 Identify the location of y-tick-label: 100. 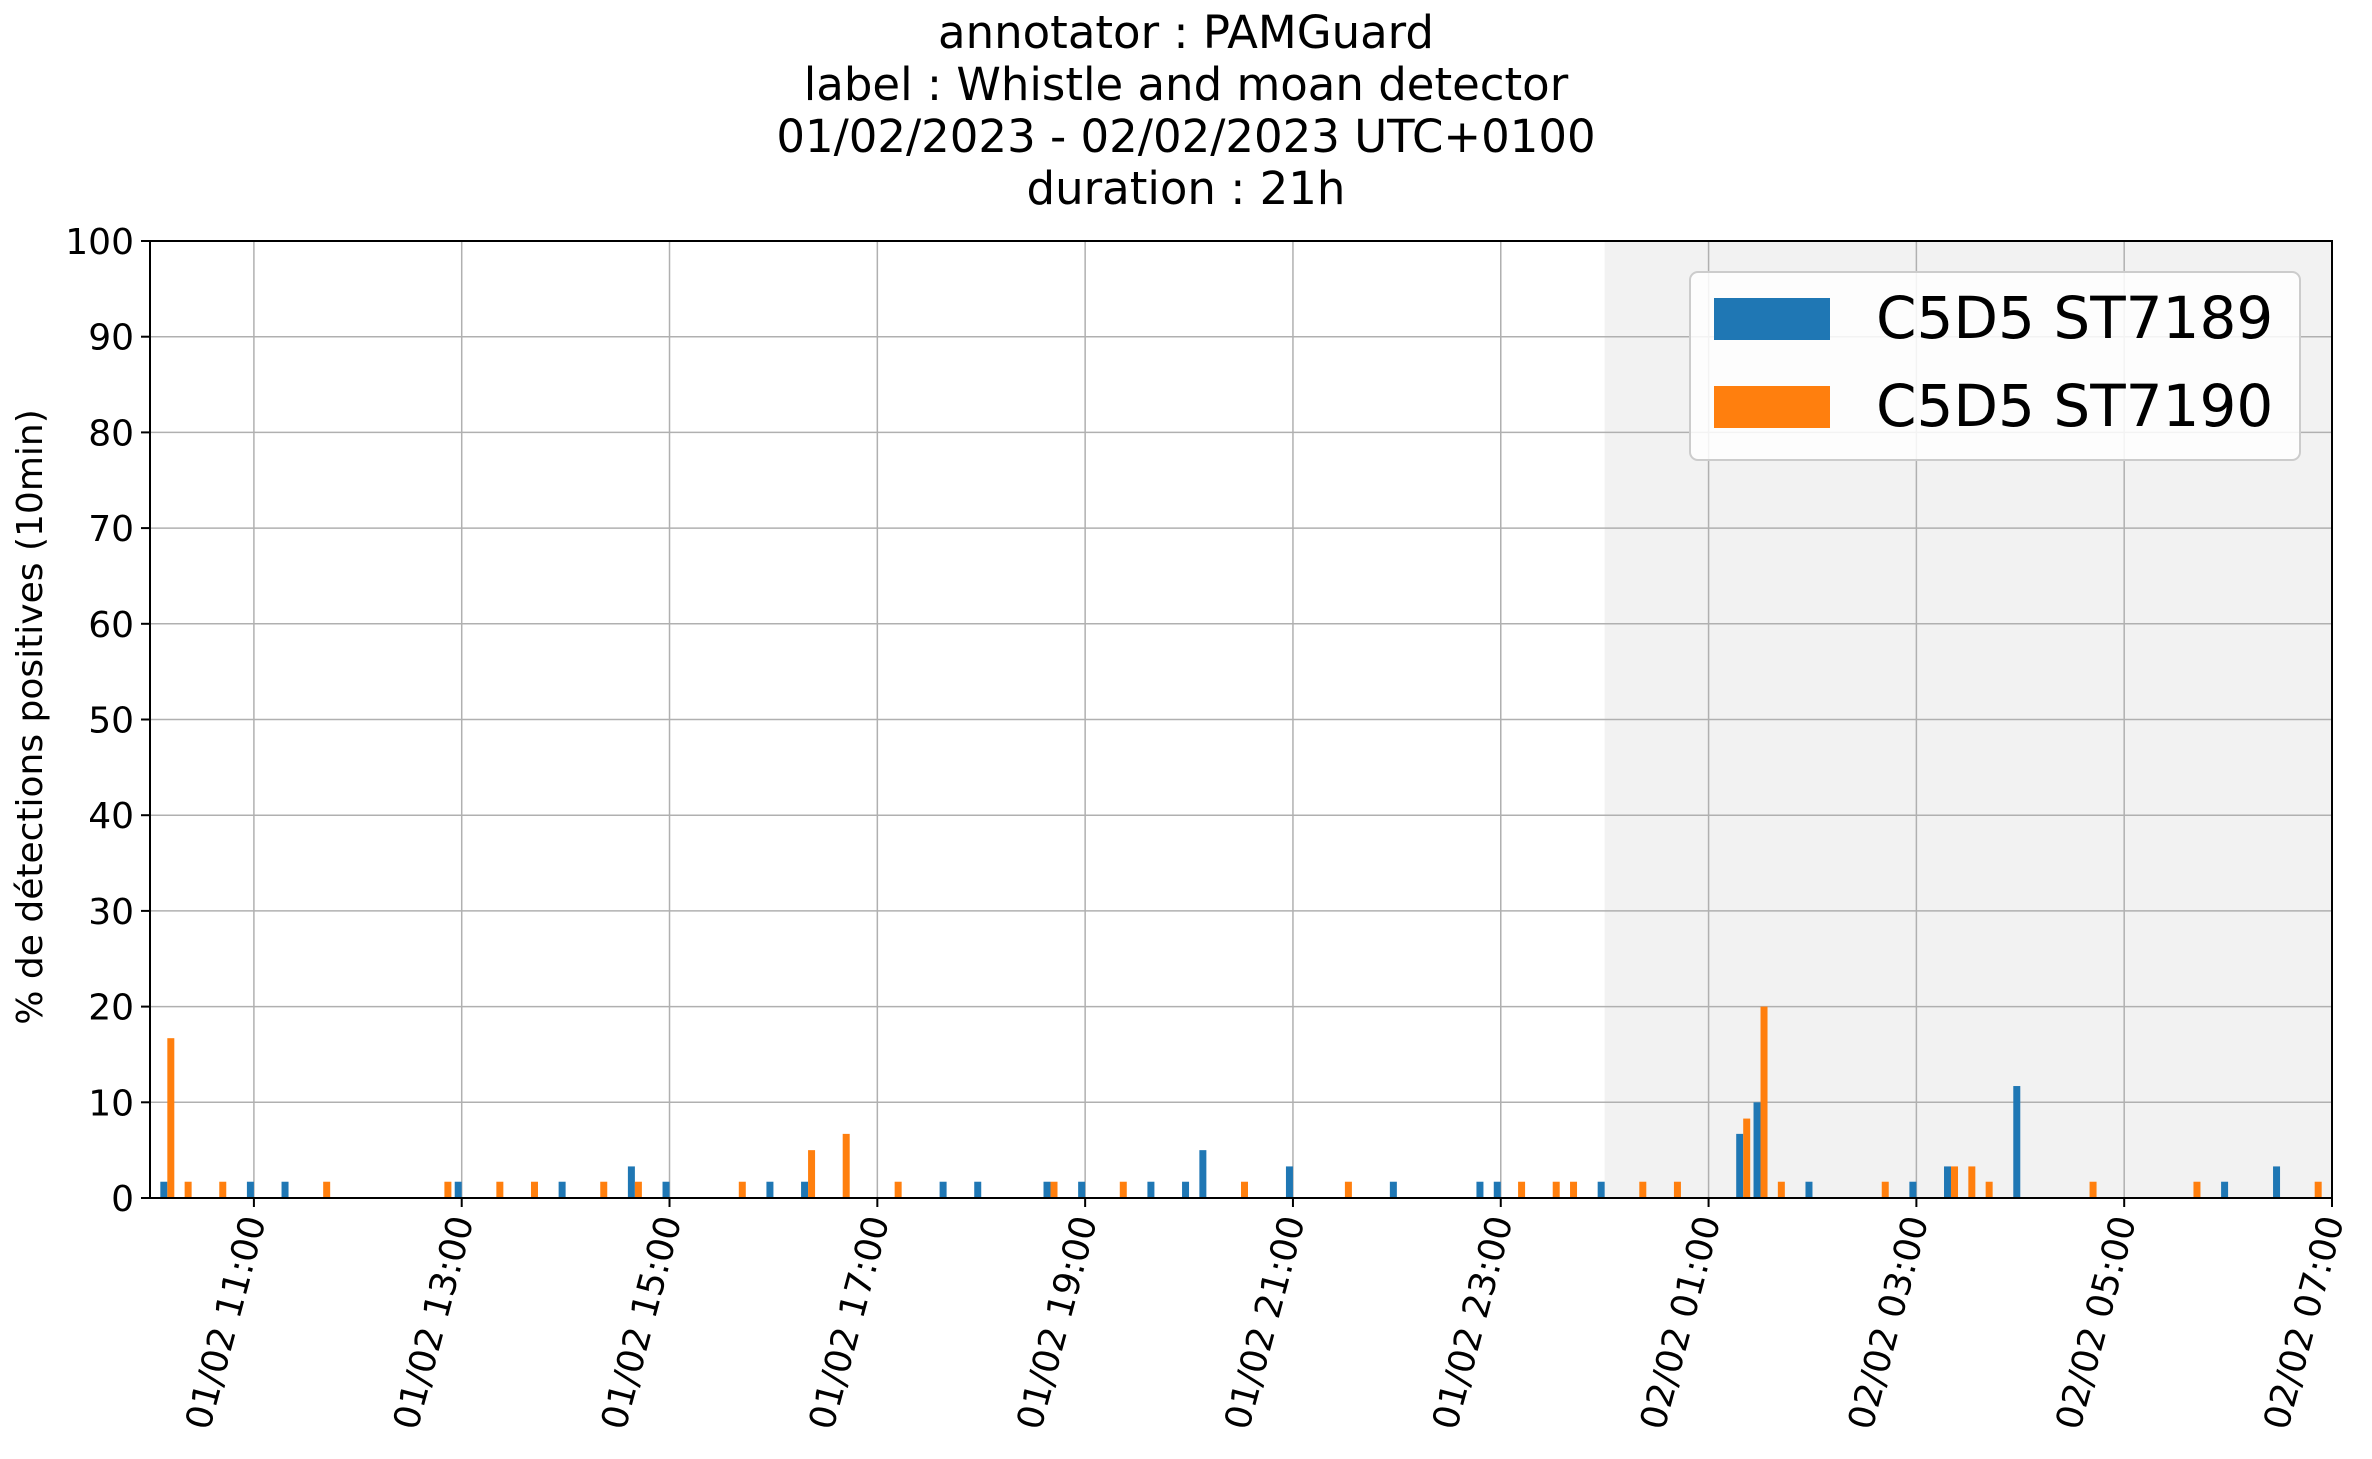
(99, 242).